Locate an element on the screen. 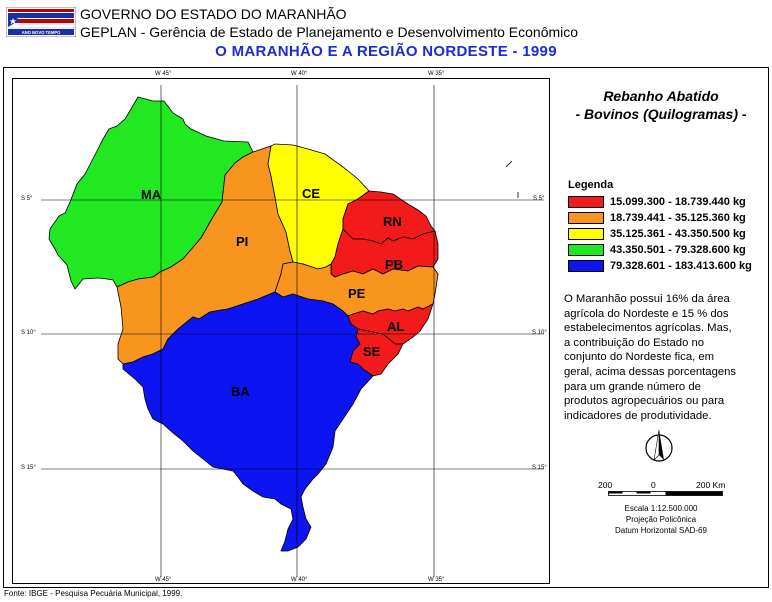 This screenshot has width=772, height=602. coord-right-5s: S 5° is located at coordinates (539, 199).